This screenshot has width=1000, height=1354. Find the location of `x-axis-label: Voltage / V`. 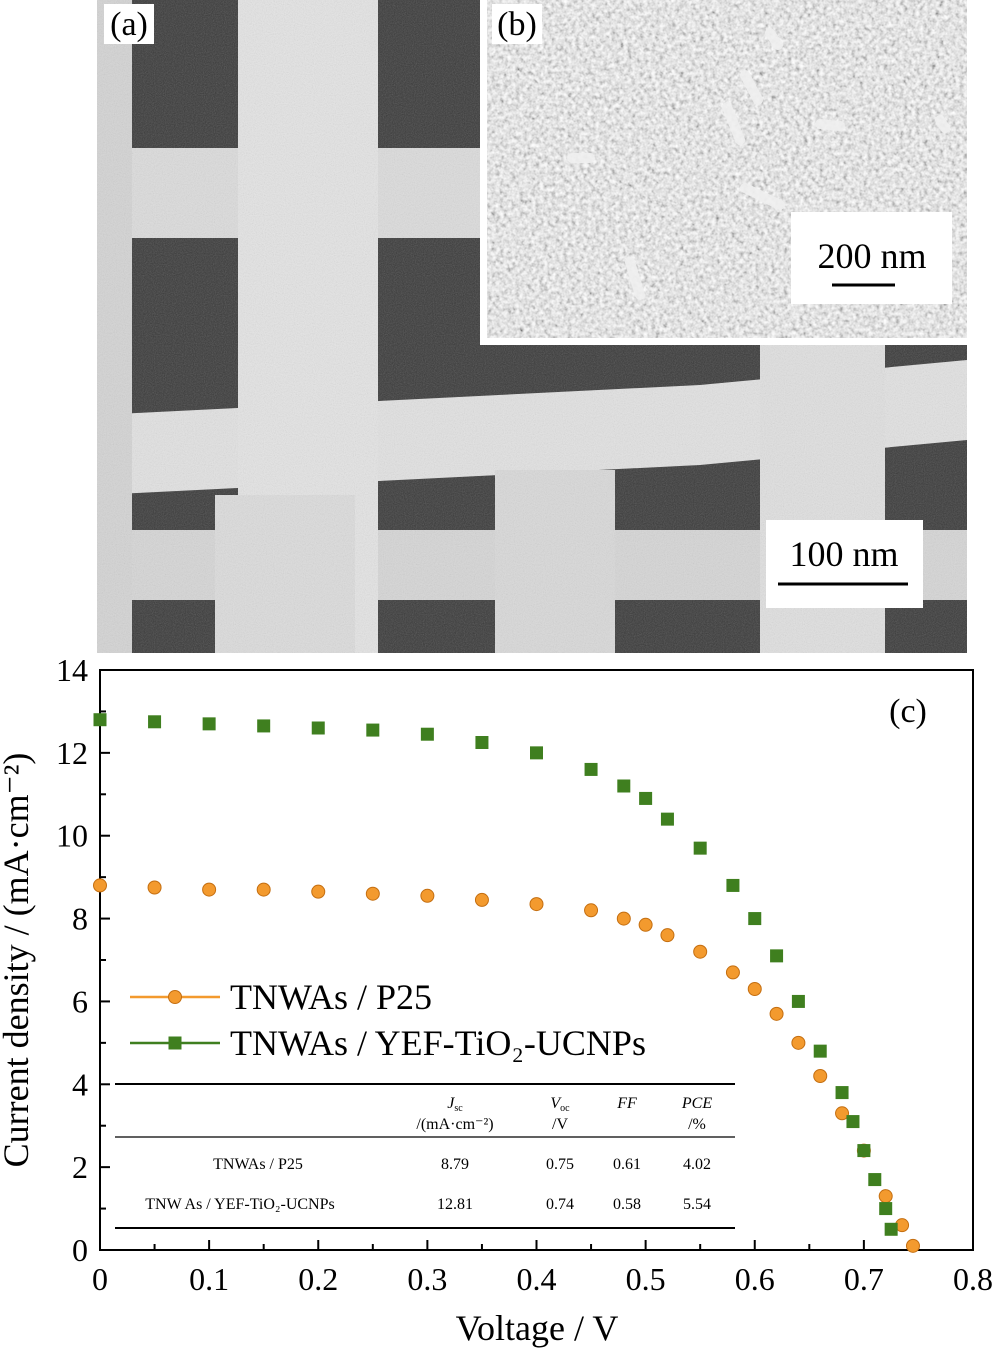

x-axis-label: Voltage / V is located at coordinates (537, 1328).